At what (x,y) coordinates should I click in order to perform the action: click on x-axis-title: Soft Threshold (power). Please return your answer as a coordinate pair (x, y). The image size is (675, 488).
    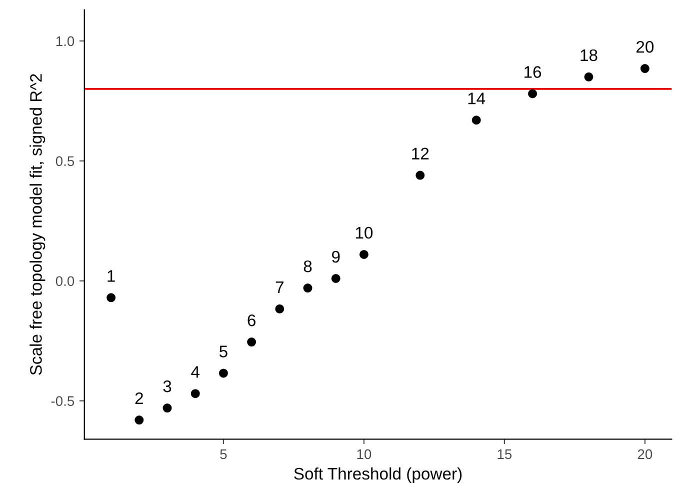
    Looking at the image, I should click on (378, 475).